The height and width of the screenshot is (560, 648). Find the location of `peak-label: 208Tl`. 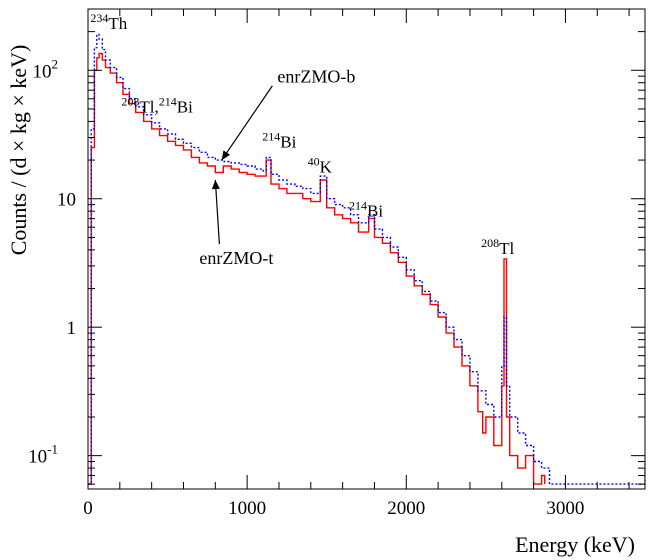

peak-label: 208Tl is located at coordinates (497, 247).